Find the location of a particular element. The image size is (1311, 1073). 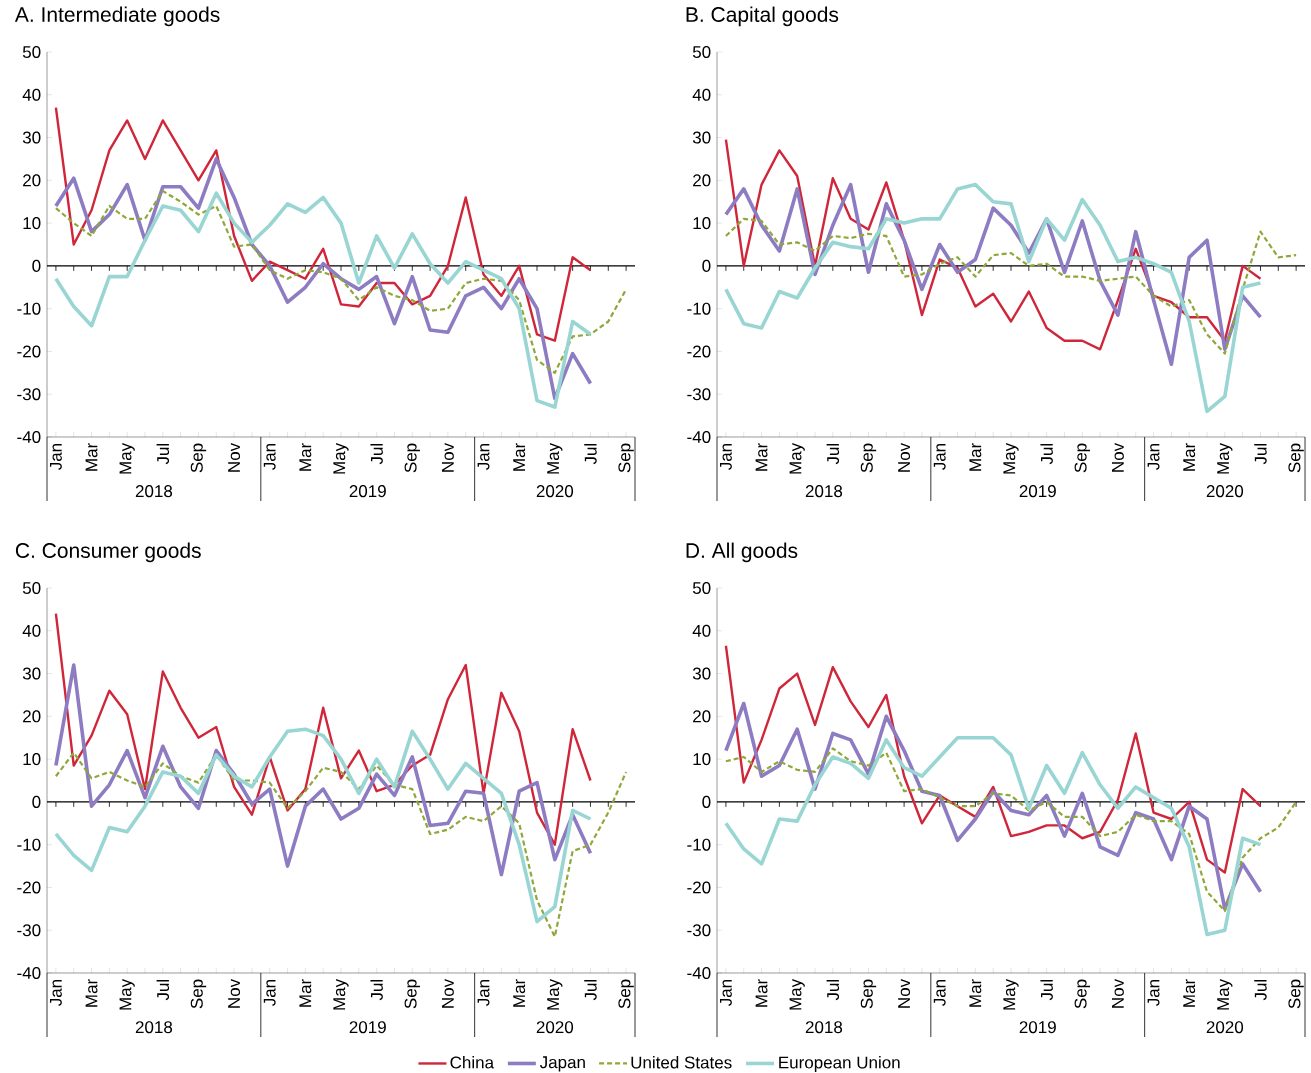

chart-title: C. Consumer goods is located at coordinates (108, 552).